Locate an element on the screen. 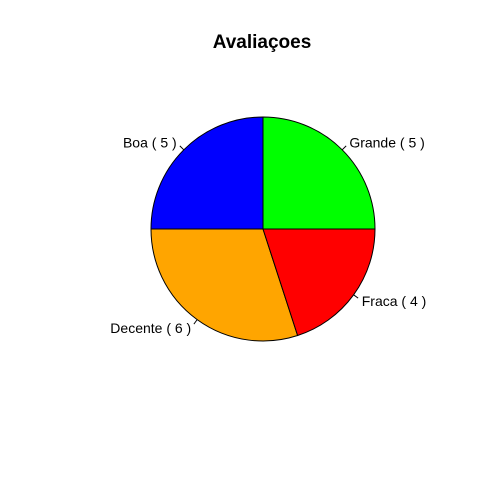  slice-label-1: Boa ( 5 ) is located at coordinates (150, 143).